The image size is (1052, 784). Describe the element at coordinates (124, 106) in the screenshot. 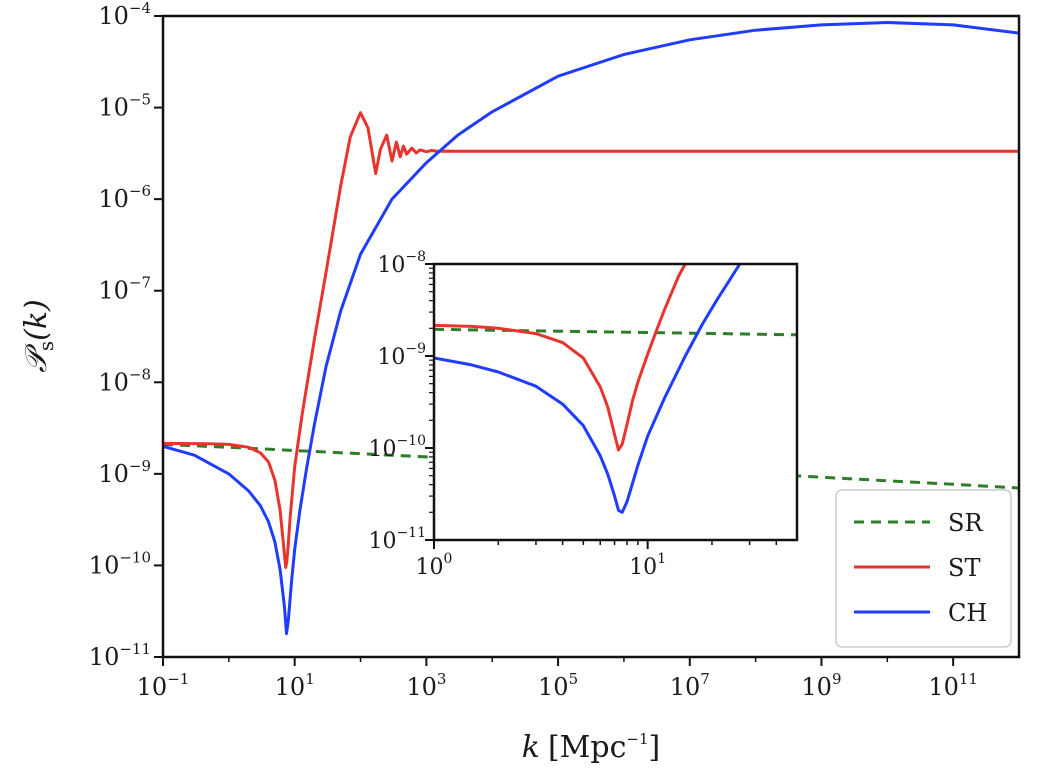

I see `y-tick-label: 10⁻⁵` at that location.